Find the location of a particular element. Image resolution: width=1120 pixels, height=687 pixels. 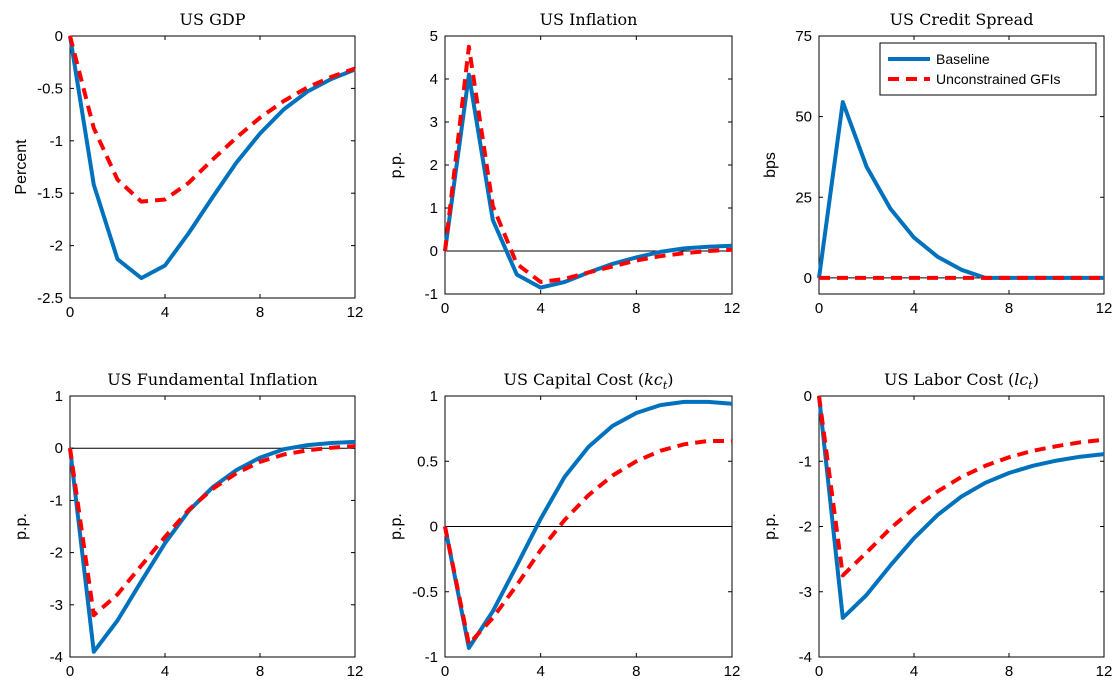

panel-title: US Credit Spread is located at coordinates (962, 19).